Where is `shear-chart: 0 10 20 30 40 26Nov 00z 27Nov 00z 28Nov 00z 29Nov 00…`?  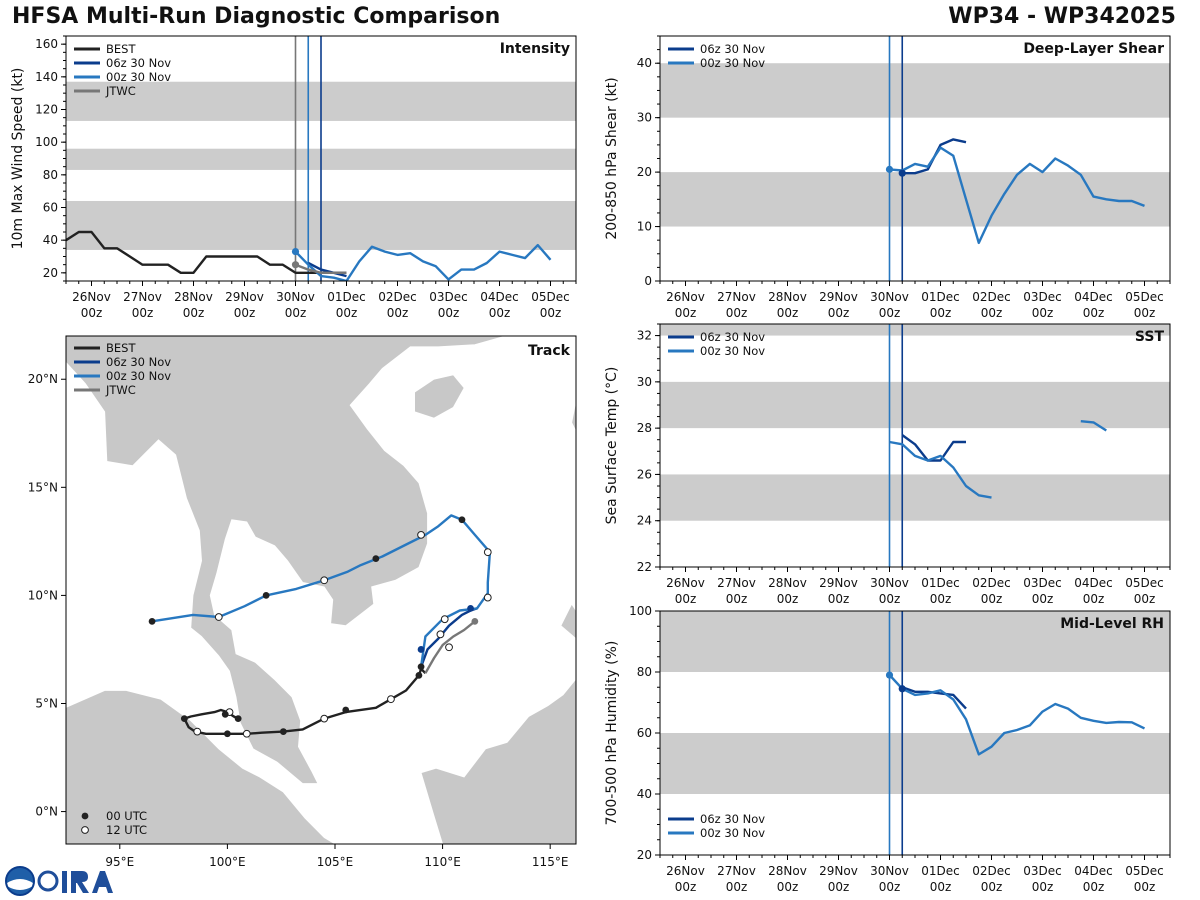
shear-chart: 0 10 20 30 40 26Nov 00z 27Nov 00z 28Nov 00z 29Nov 00… is located at coordinates (887, 177).